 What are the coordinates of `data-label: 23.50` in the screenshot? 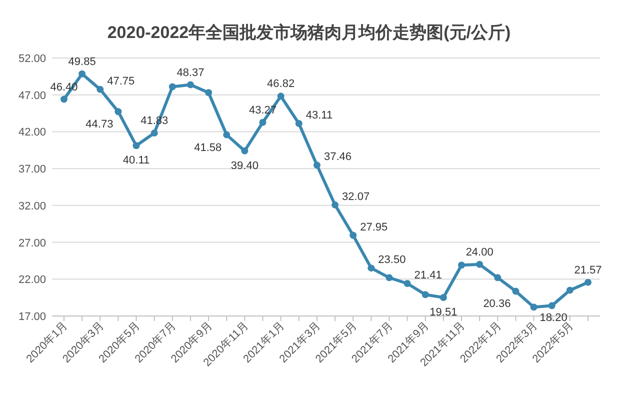 It's located at (392, 260).